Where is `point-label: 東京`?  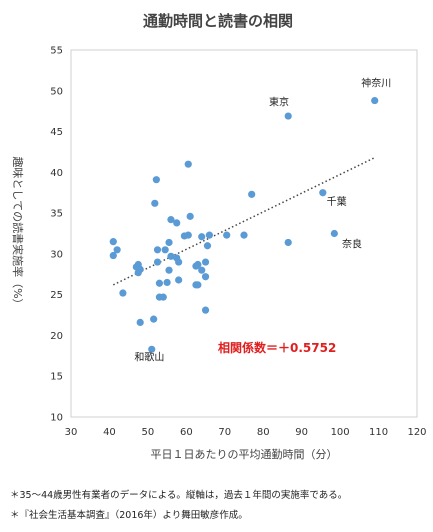
point-label: 東京 is located at coordinates (279, 101).